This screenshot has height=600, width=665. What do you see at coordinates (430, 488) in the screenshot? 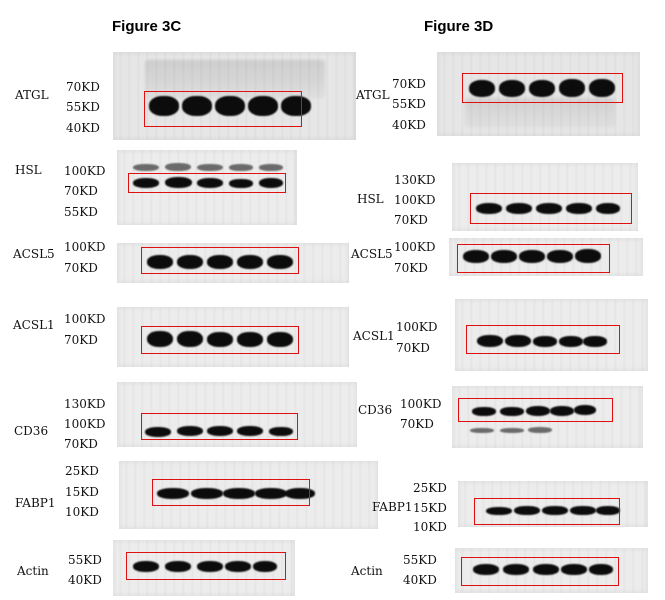
I see `marker-label: 25KD` at bounding box center [430, 488].